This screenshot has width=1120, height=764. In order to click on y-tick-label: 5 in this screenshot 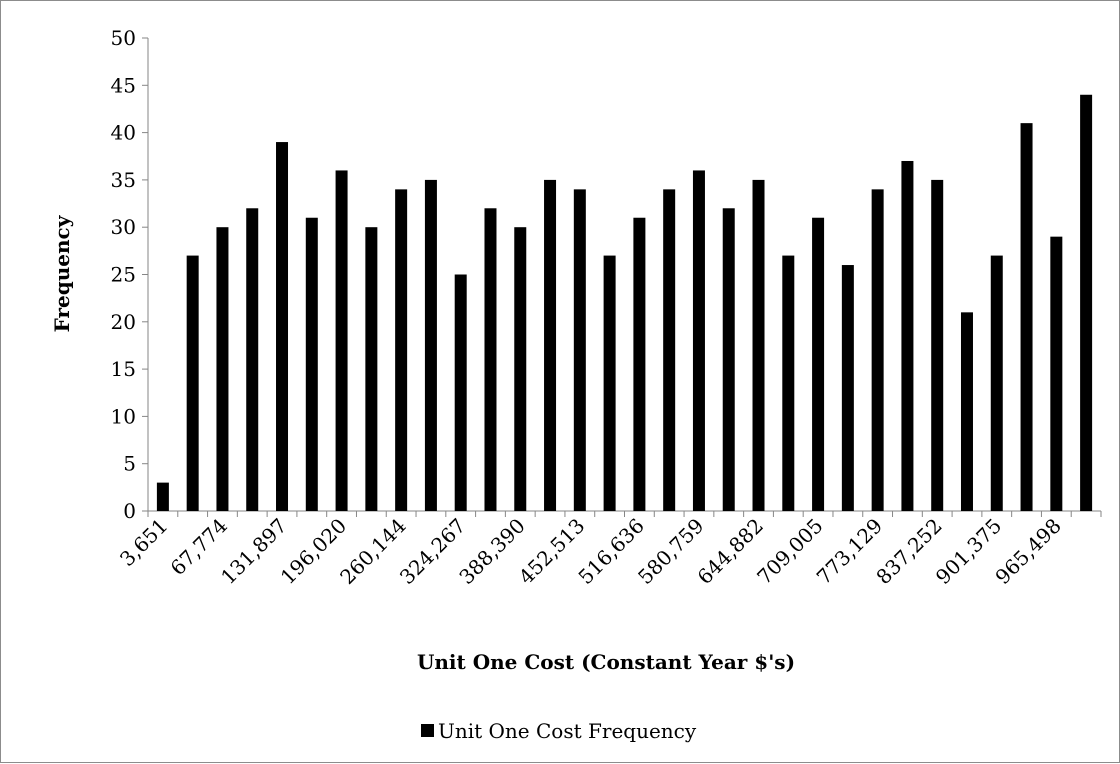, I will do `click(129, 464)`.